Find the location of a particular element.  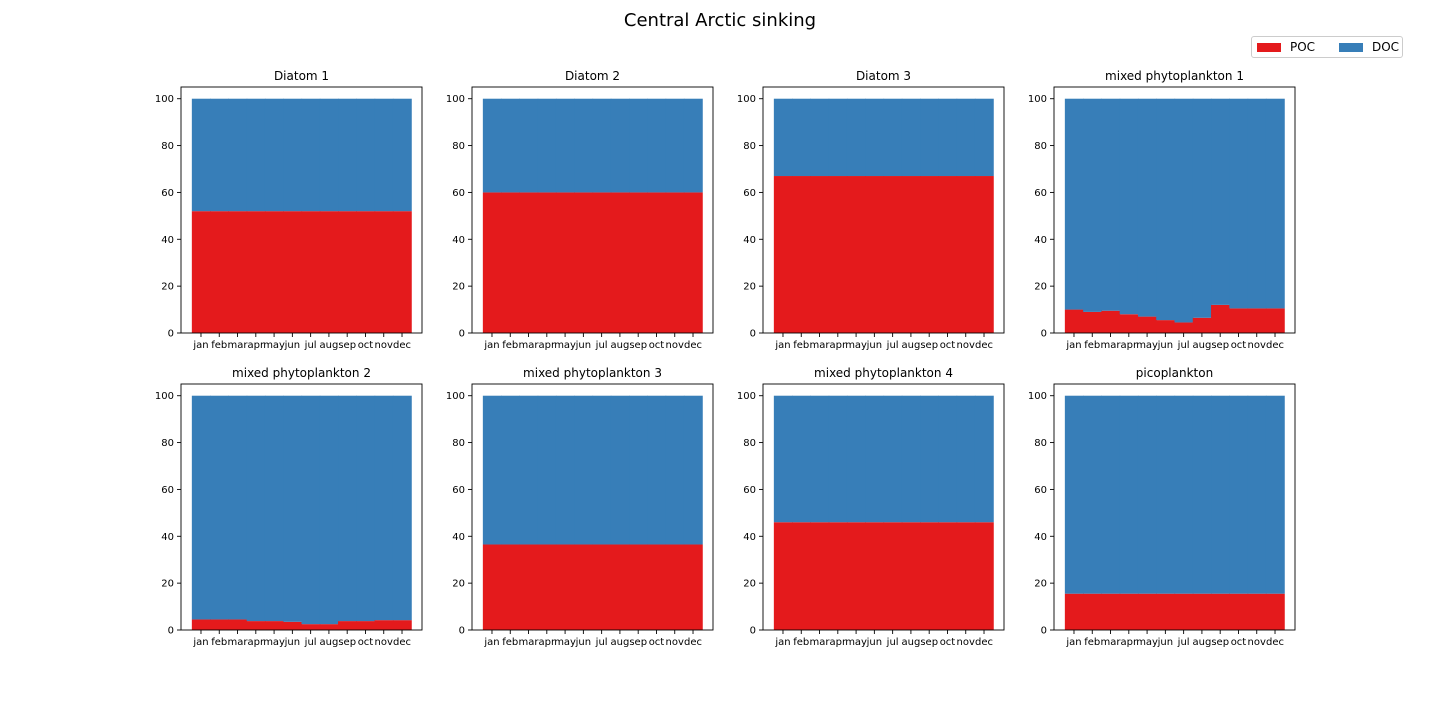

panel-3-title: Diatom 3 is located at coordinates (883, 76).